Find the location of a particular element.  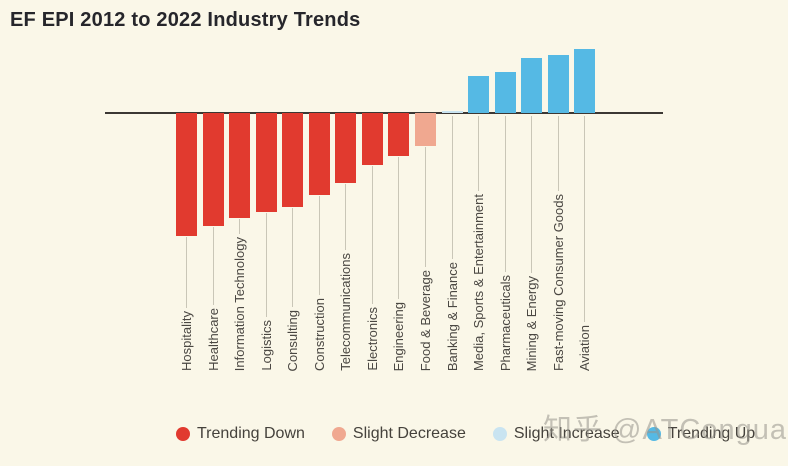

leader-line-construction is located at coordinates (319, 246).